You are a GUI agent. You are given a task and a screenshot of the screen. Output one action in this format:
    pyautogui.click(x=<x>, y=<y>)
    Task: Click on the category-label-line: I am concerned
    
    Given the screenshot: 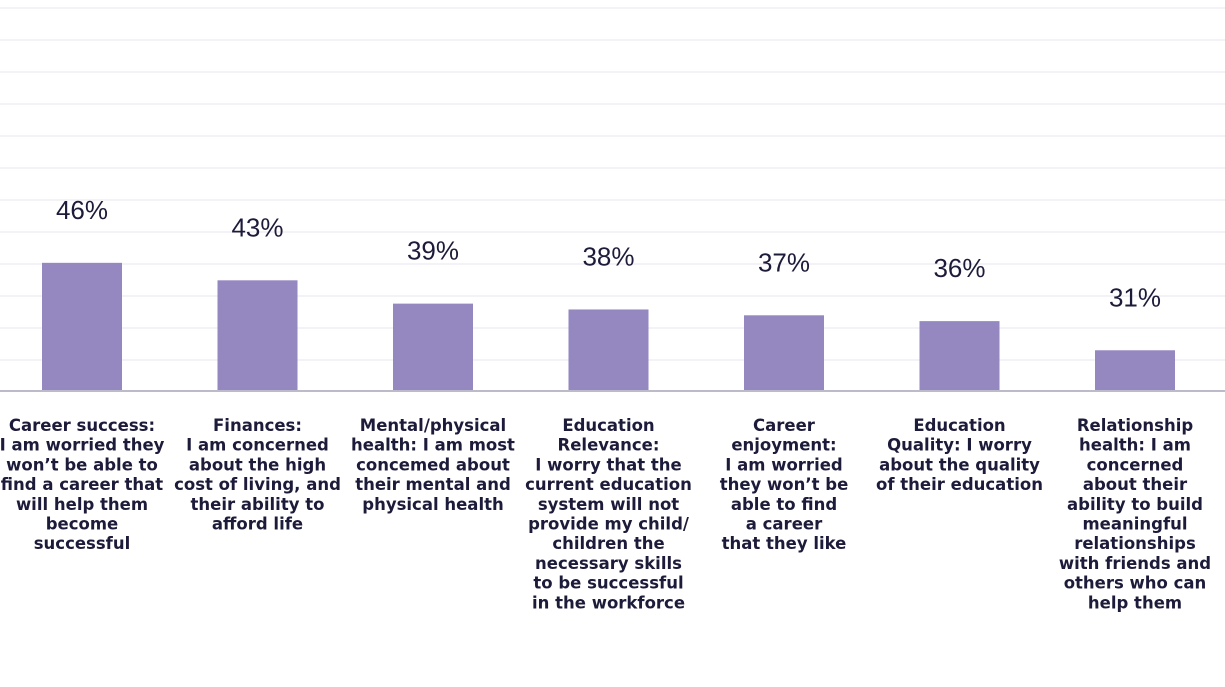 What is the action you would take?
    pyautogui.click(x=257, y=445)
    